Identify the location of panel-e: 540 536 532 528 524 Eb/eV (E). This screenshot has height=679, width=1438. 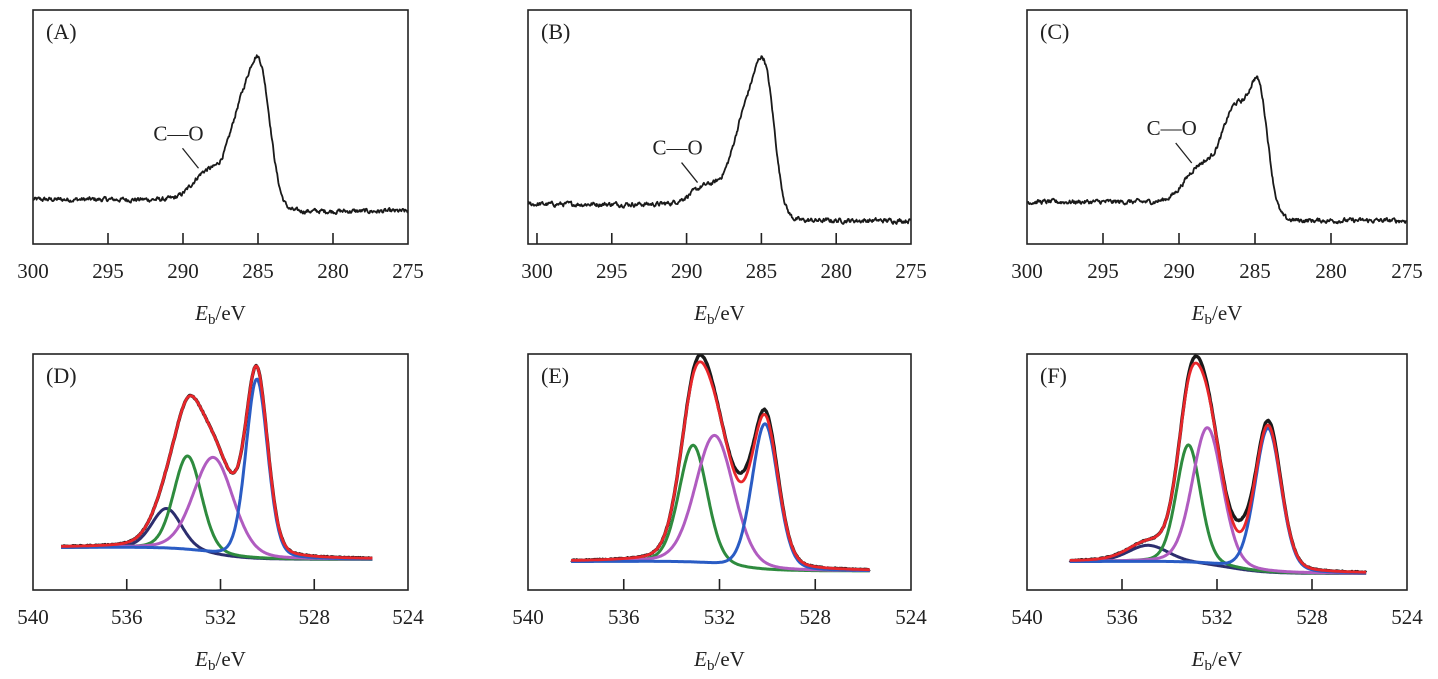
(719, 513).